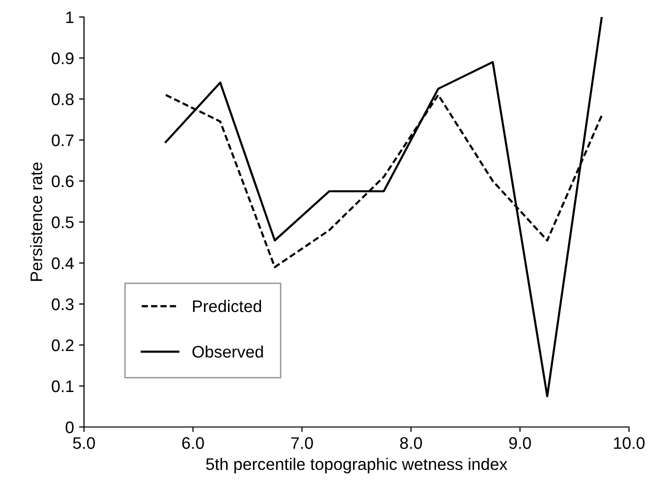 The height and width of the screenshot is (498, 651). What do you see at coordinates (227, 306) in the screenshot?
I see `legend-label: Predicted` at bounding box center [227, 306].